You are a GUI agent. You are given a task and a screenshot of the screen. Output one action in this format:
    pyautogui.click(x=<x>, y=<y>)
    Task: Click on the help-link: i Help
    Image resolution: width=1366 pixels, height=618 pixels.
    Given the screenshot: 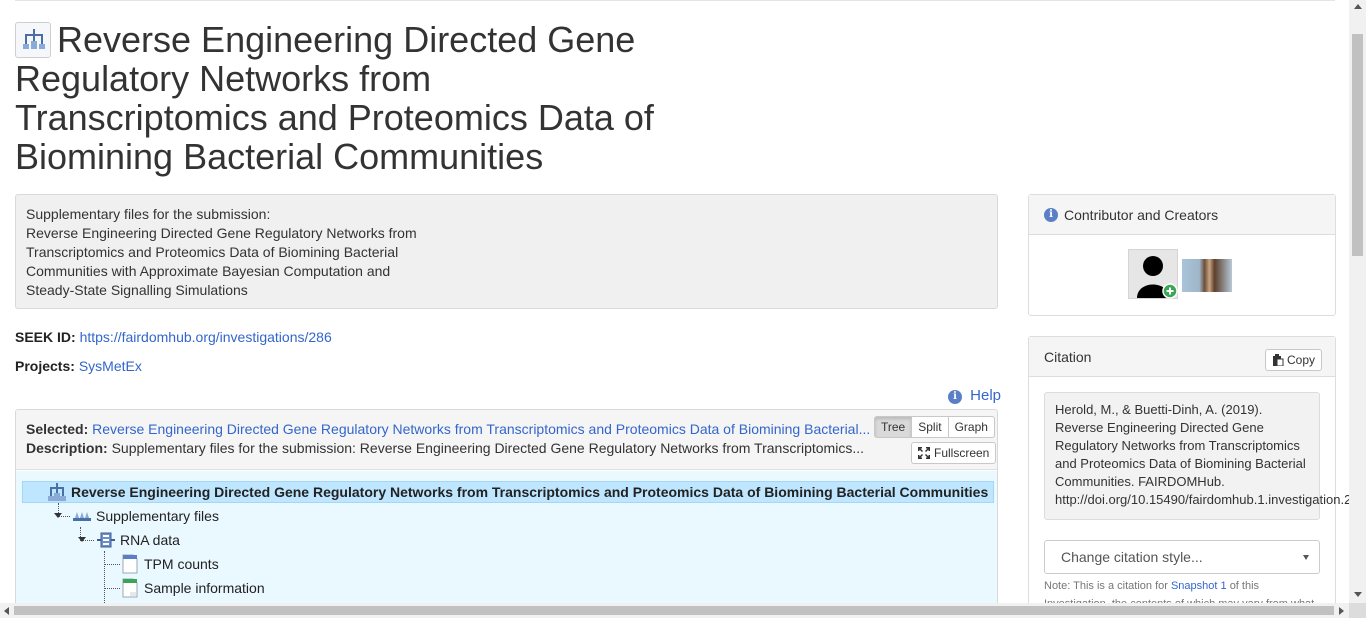 What is the action you would take?
    pyautogui.click(x=974, y=395)
    